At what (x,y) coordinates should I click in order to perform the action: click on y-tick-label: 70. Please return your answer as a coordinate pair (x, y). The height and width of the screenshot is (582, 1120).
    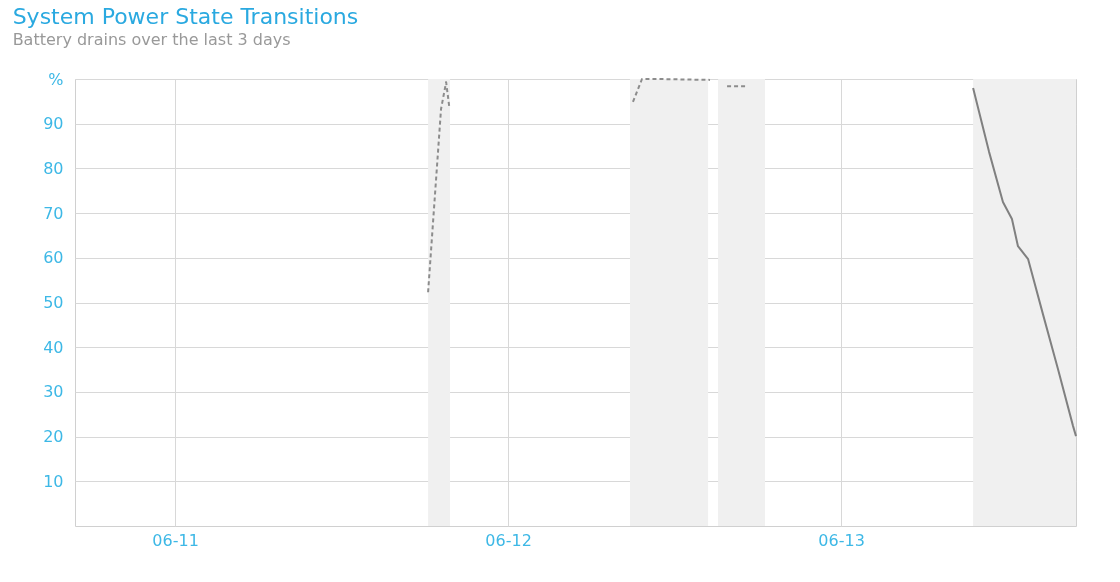
    Looking at the image, I should click on (53, 213).